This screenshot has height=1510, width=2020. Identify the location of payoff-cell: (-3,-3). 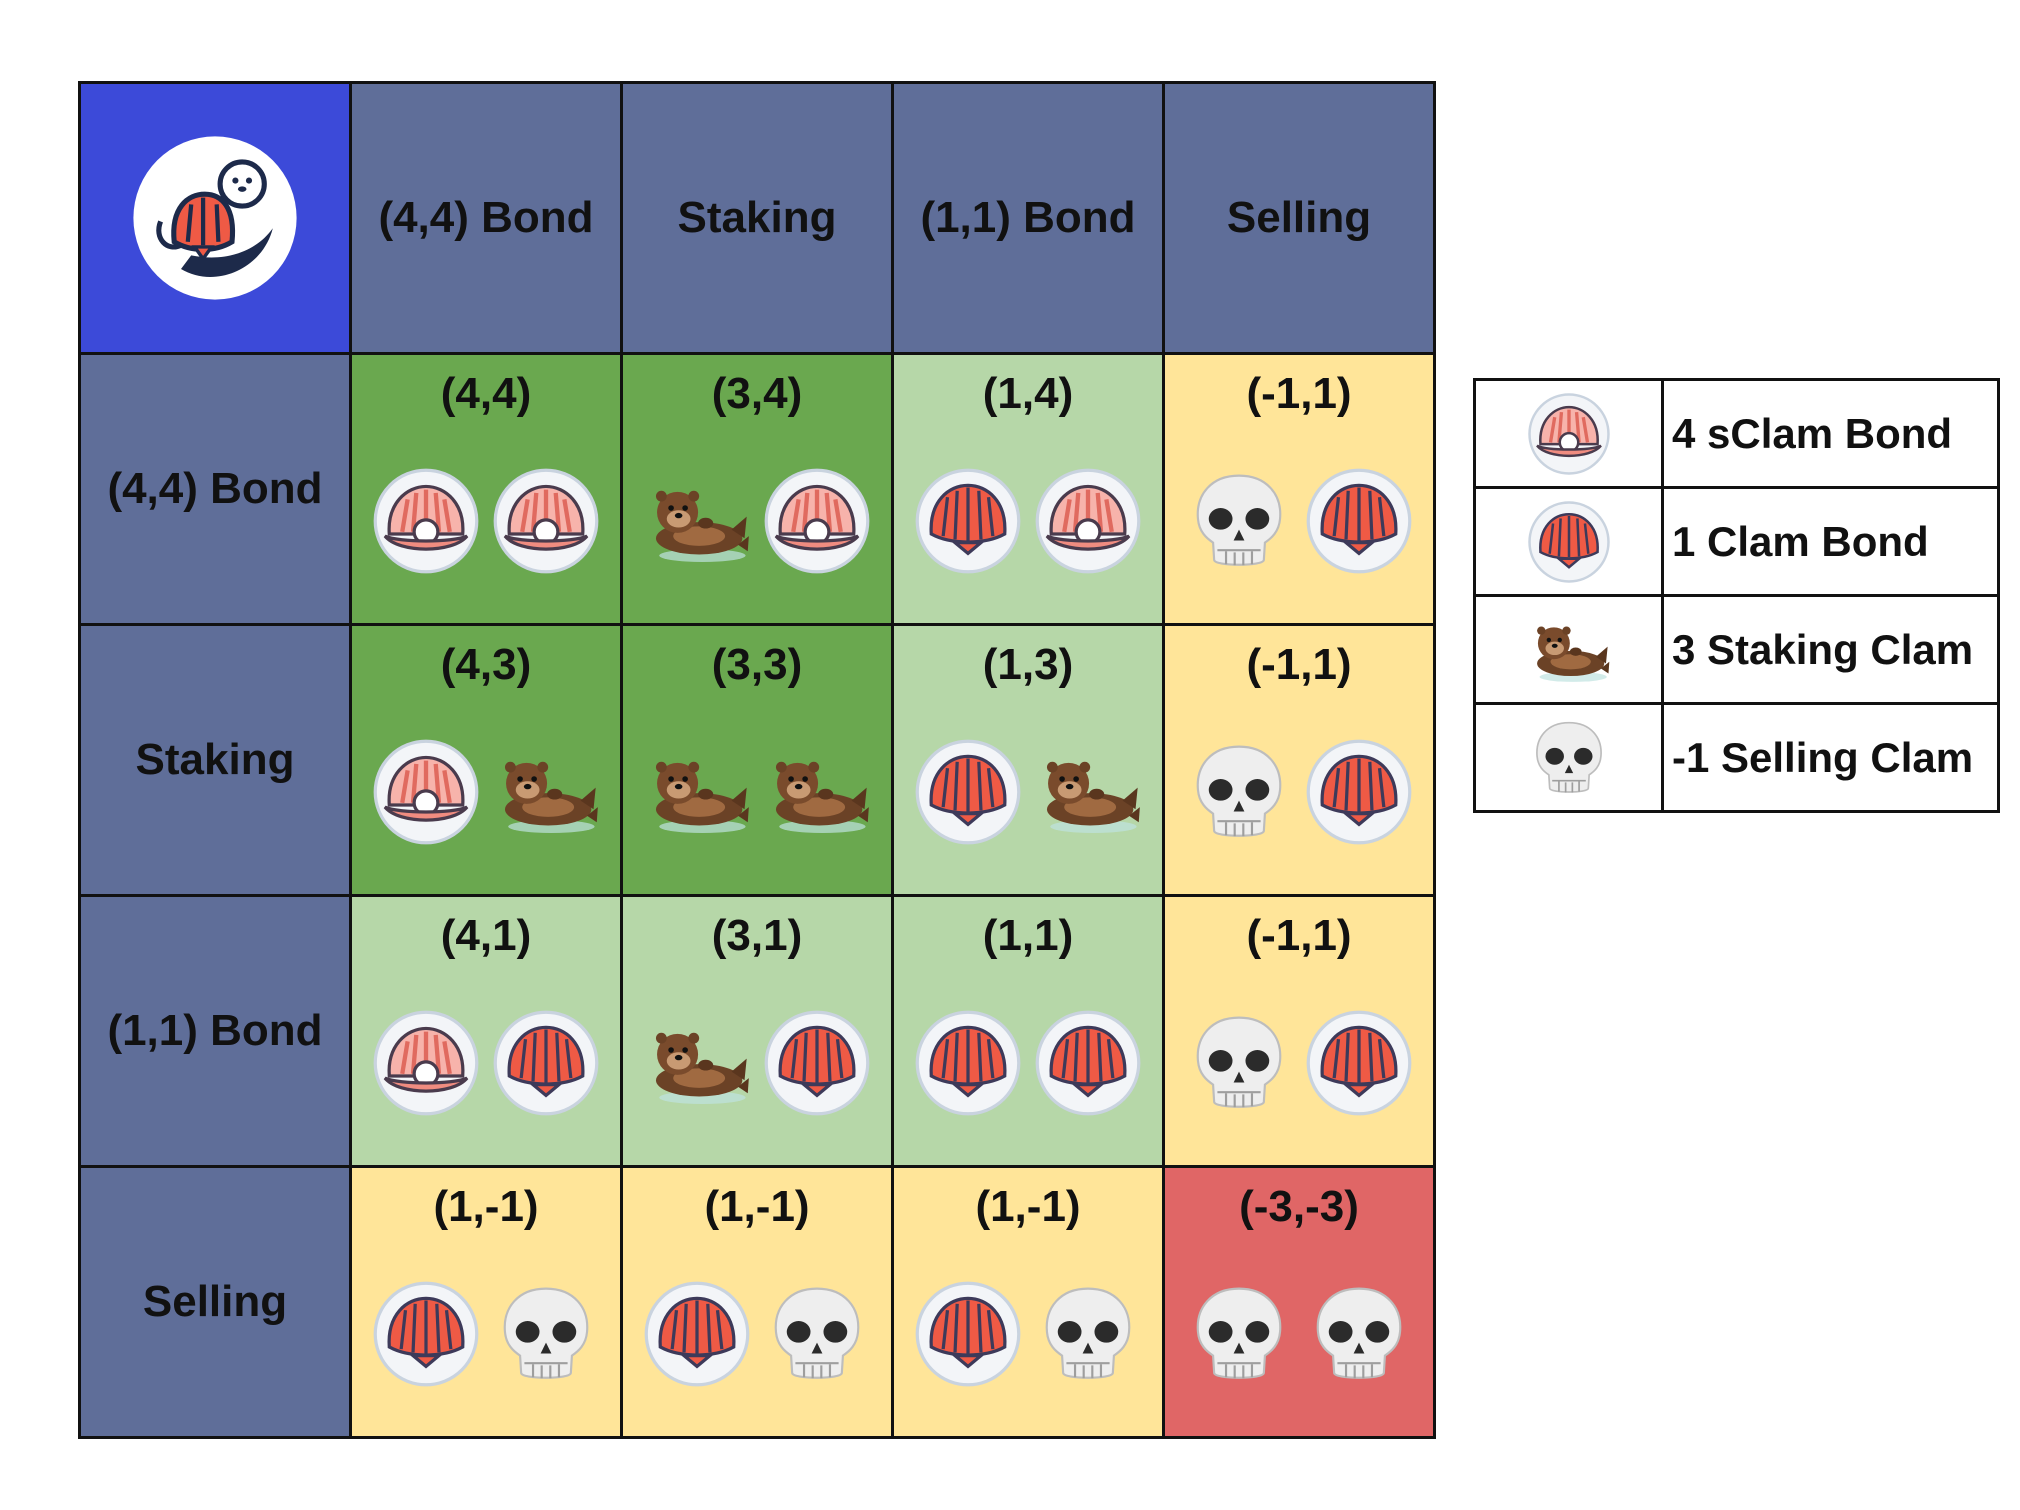
(1300, 1303).